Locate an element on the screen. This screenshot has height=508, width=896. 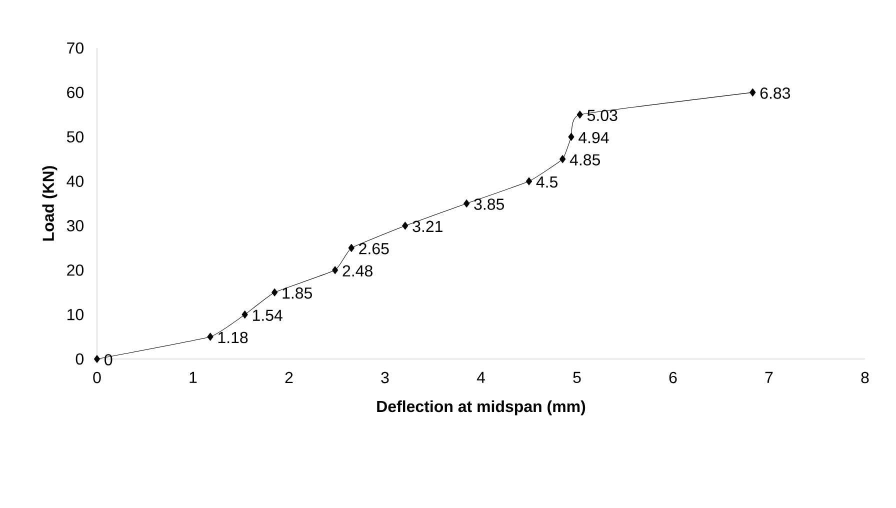
x-axis-title: Deflection at midspan (mm) is located at coordinates (481, 408).